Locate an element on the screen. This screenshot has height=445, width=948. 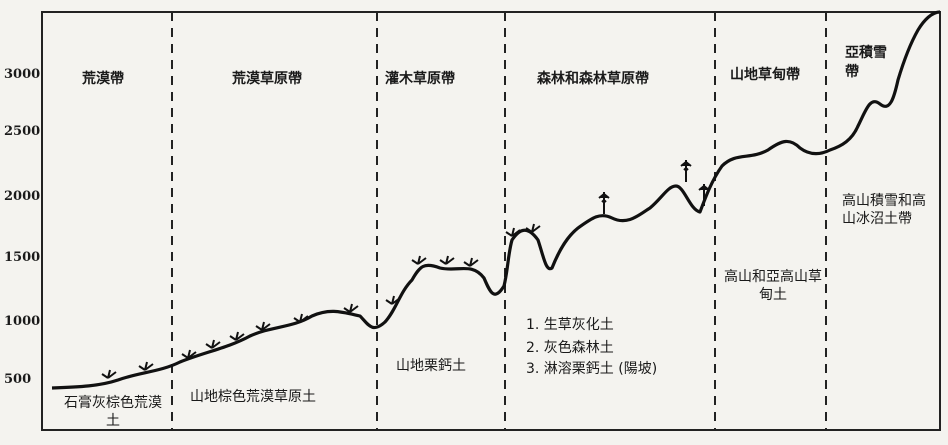
y-tick-1500: 1500 is located at coordinates (22, 257).